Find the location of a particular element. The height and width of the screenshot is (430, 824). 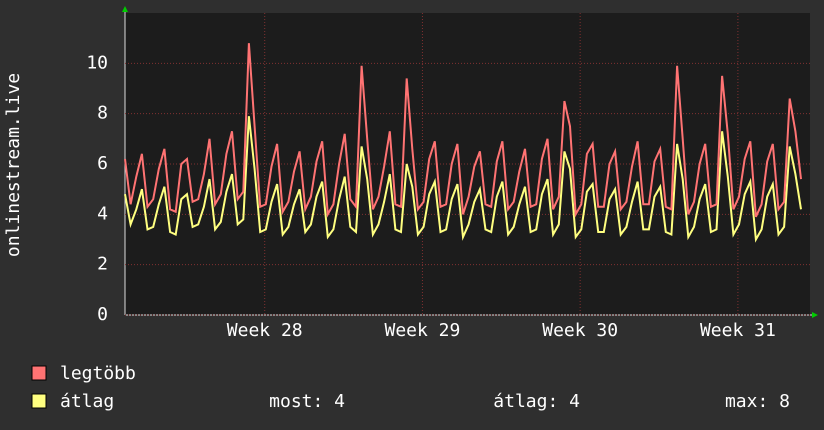

y-tick-label: 4 is located at coordinates (102, 213).